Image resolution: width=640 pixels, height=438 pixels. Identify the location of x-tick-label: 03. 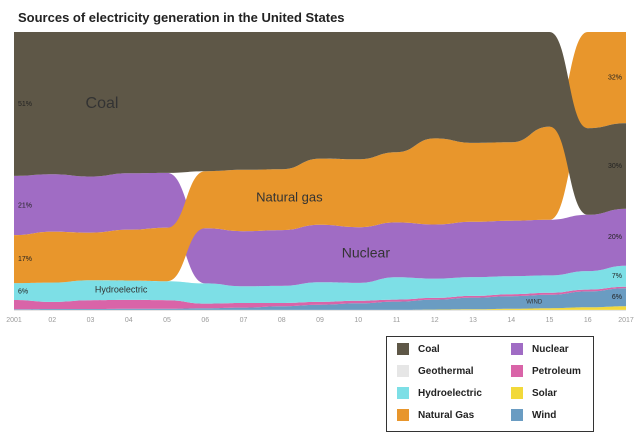
(91, 320).